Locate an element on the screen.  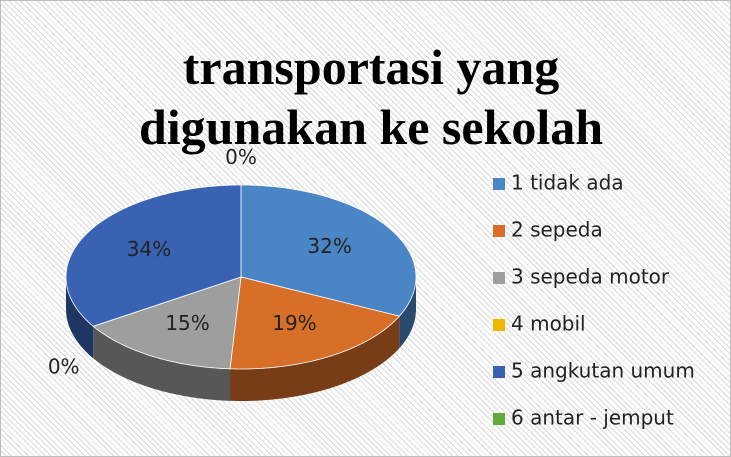
legend-label: 4 mobil is located at coordinates (548, 324).